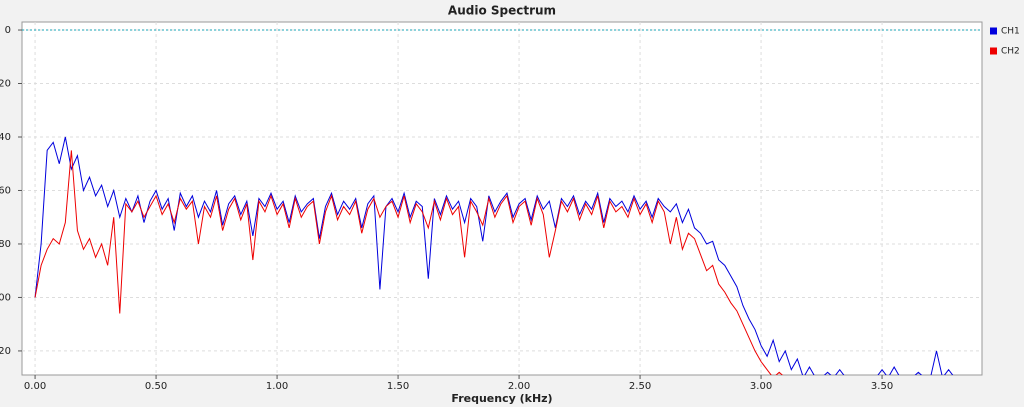 This screenshot has height=407, width=1024. What do you see at coordinates (35, 386) in the screenshot?
I see `x-tick-label: 0.00` at bounding box center [35, 386].